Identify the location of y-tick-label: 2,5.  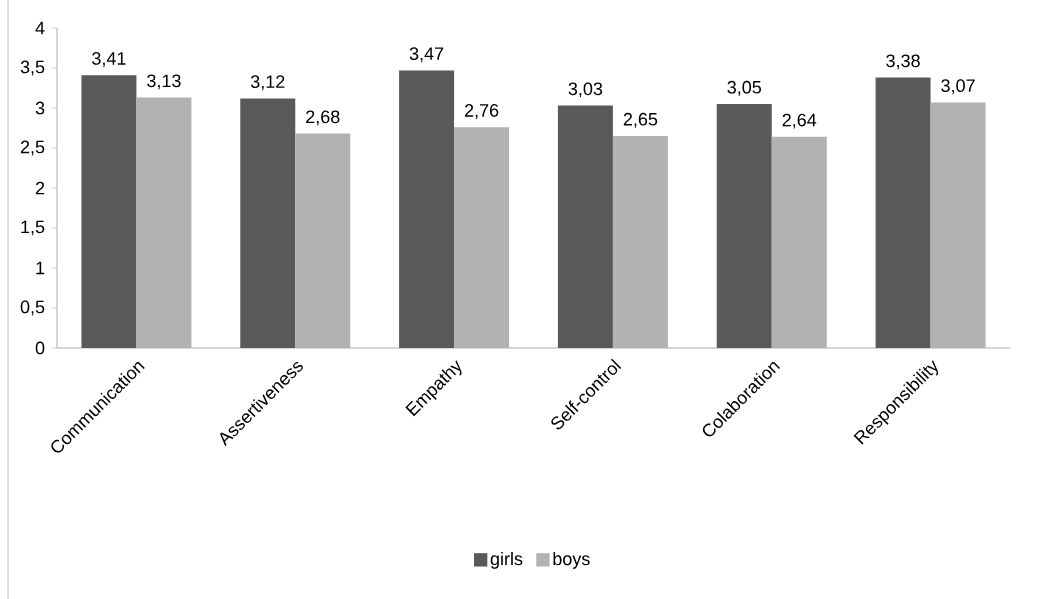
(32, 148).